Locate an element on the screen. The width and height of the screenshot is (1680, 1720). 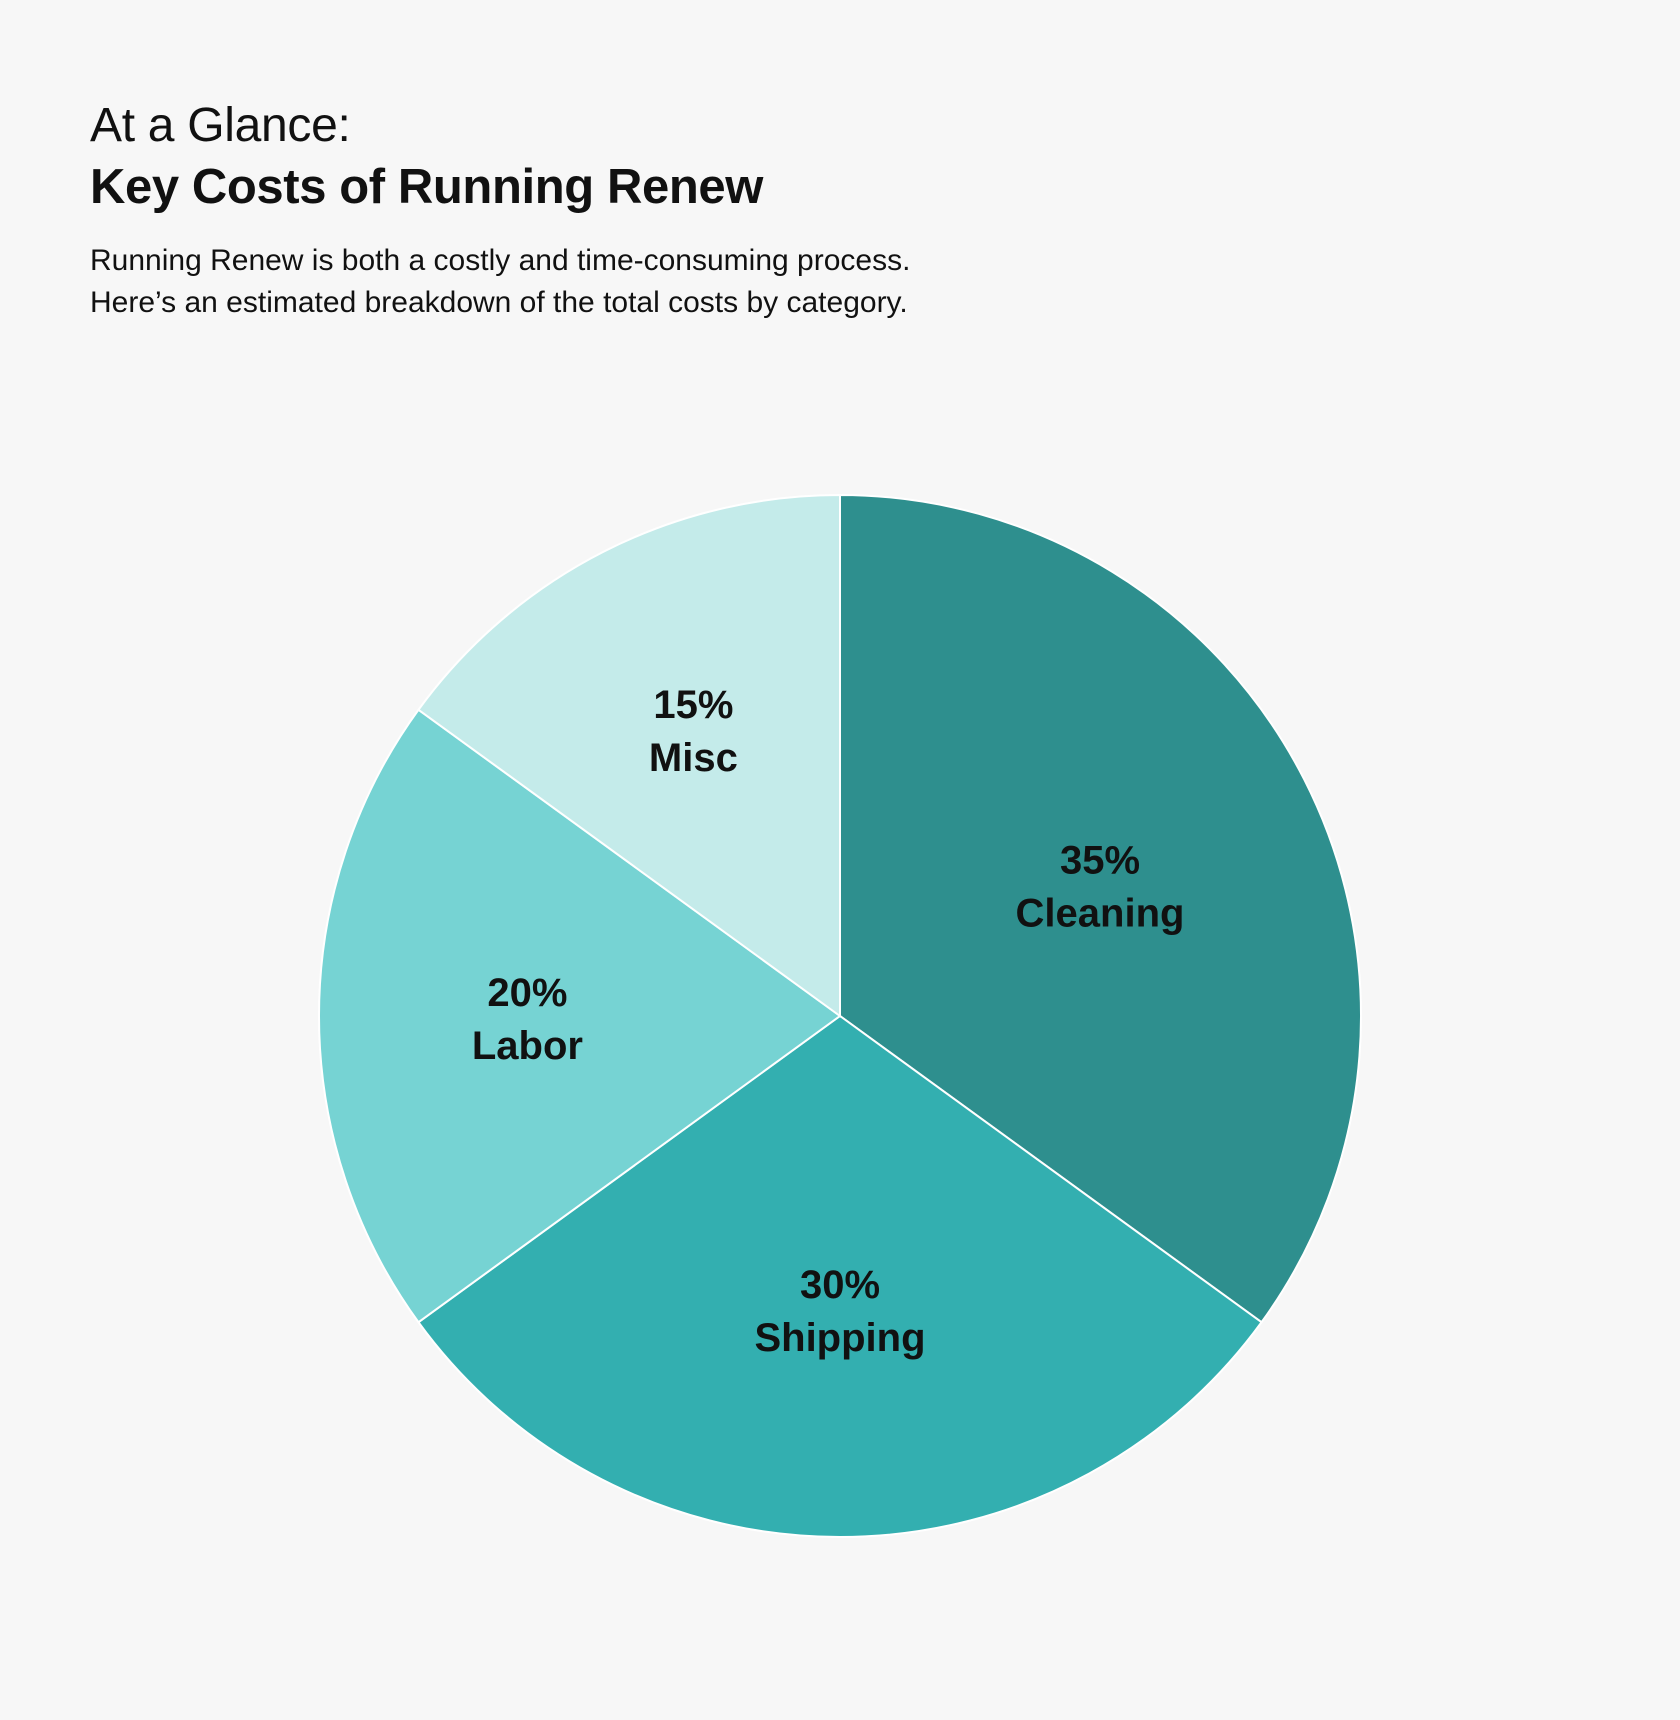
slice-category-label-cleaning: Cleaning is located at coordinates (1100, 914).